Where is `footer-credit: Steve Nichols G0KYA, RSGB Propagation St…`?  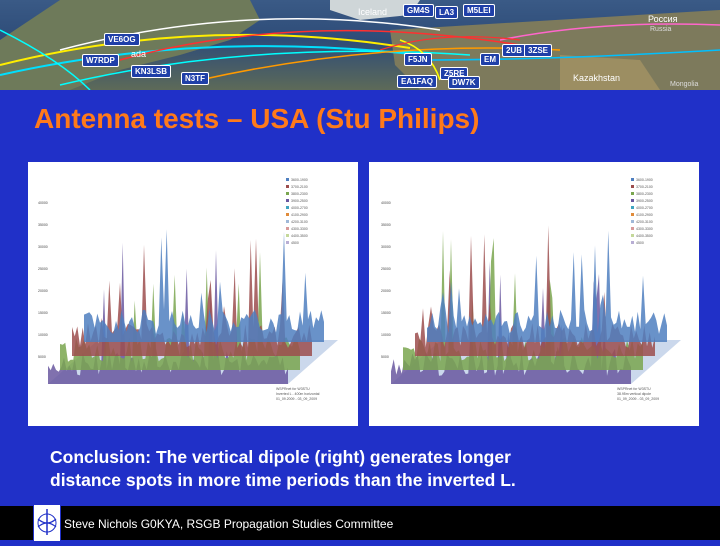
footer-credit: Steve Nichols G0KYA, RSGB Propagation St… is located at coordinates (229, 524).